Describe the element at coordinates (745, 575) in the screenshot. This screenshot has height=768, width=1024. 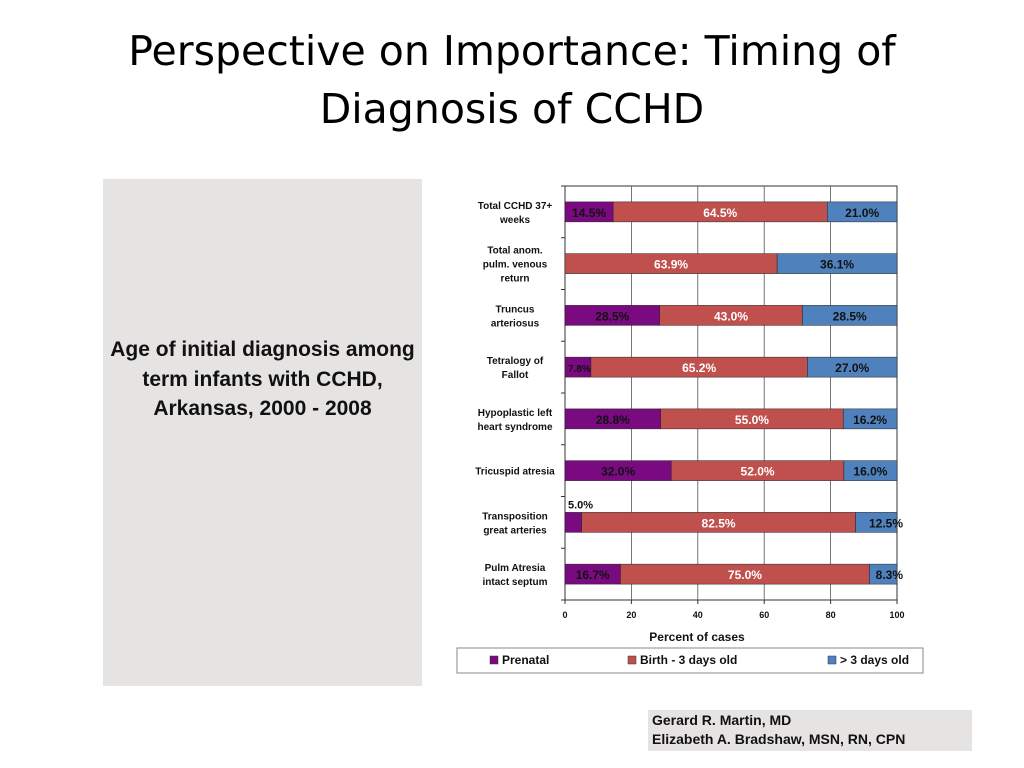
I see `data-label: 75.0%` at that location.